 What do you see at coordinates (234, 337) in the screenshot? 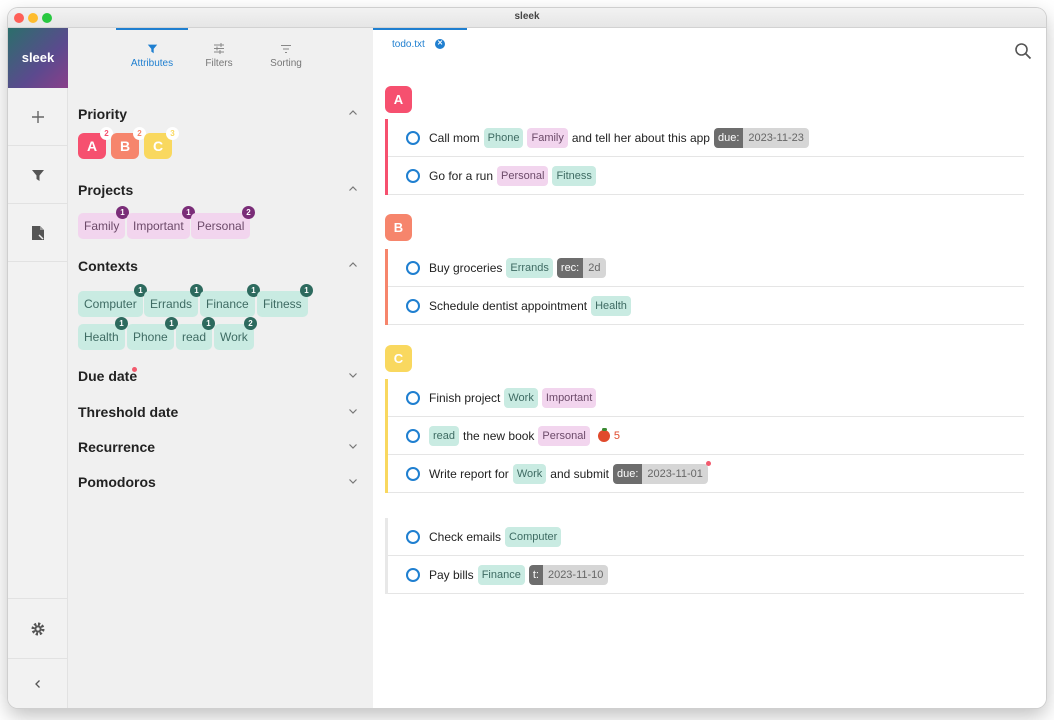
I see `context-label: Work` at bounding box center [234, 337].